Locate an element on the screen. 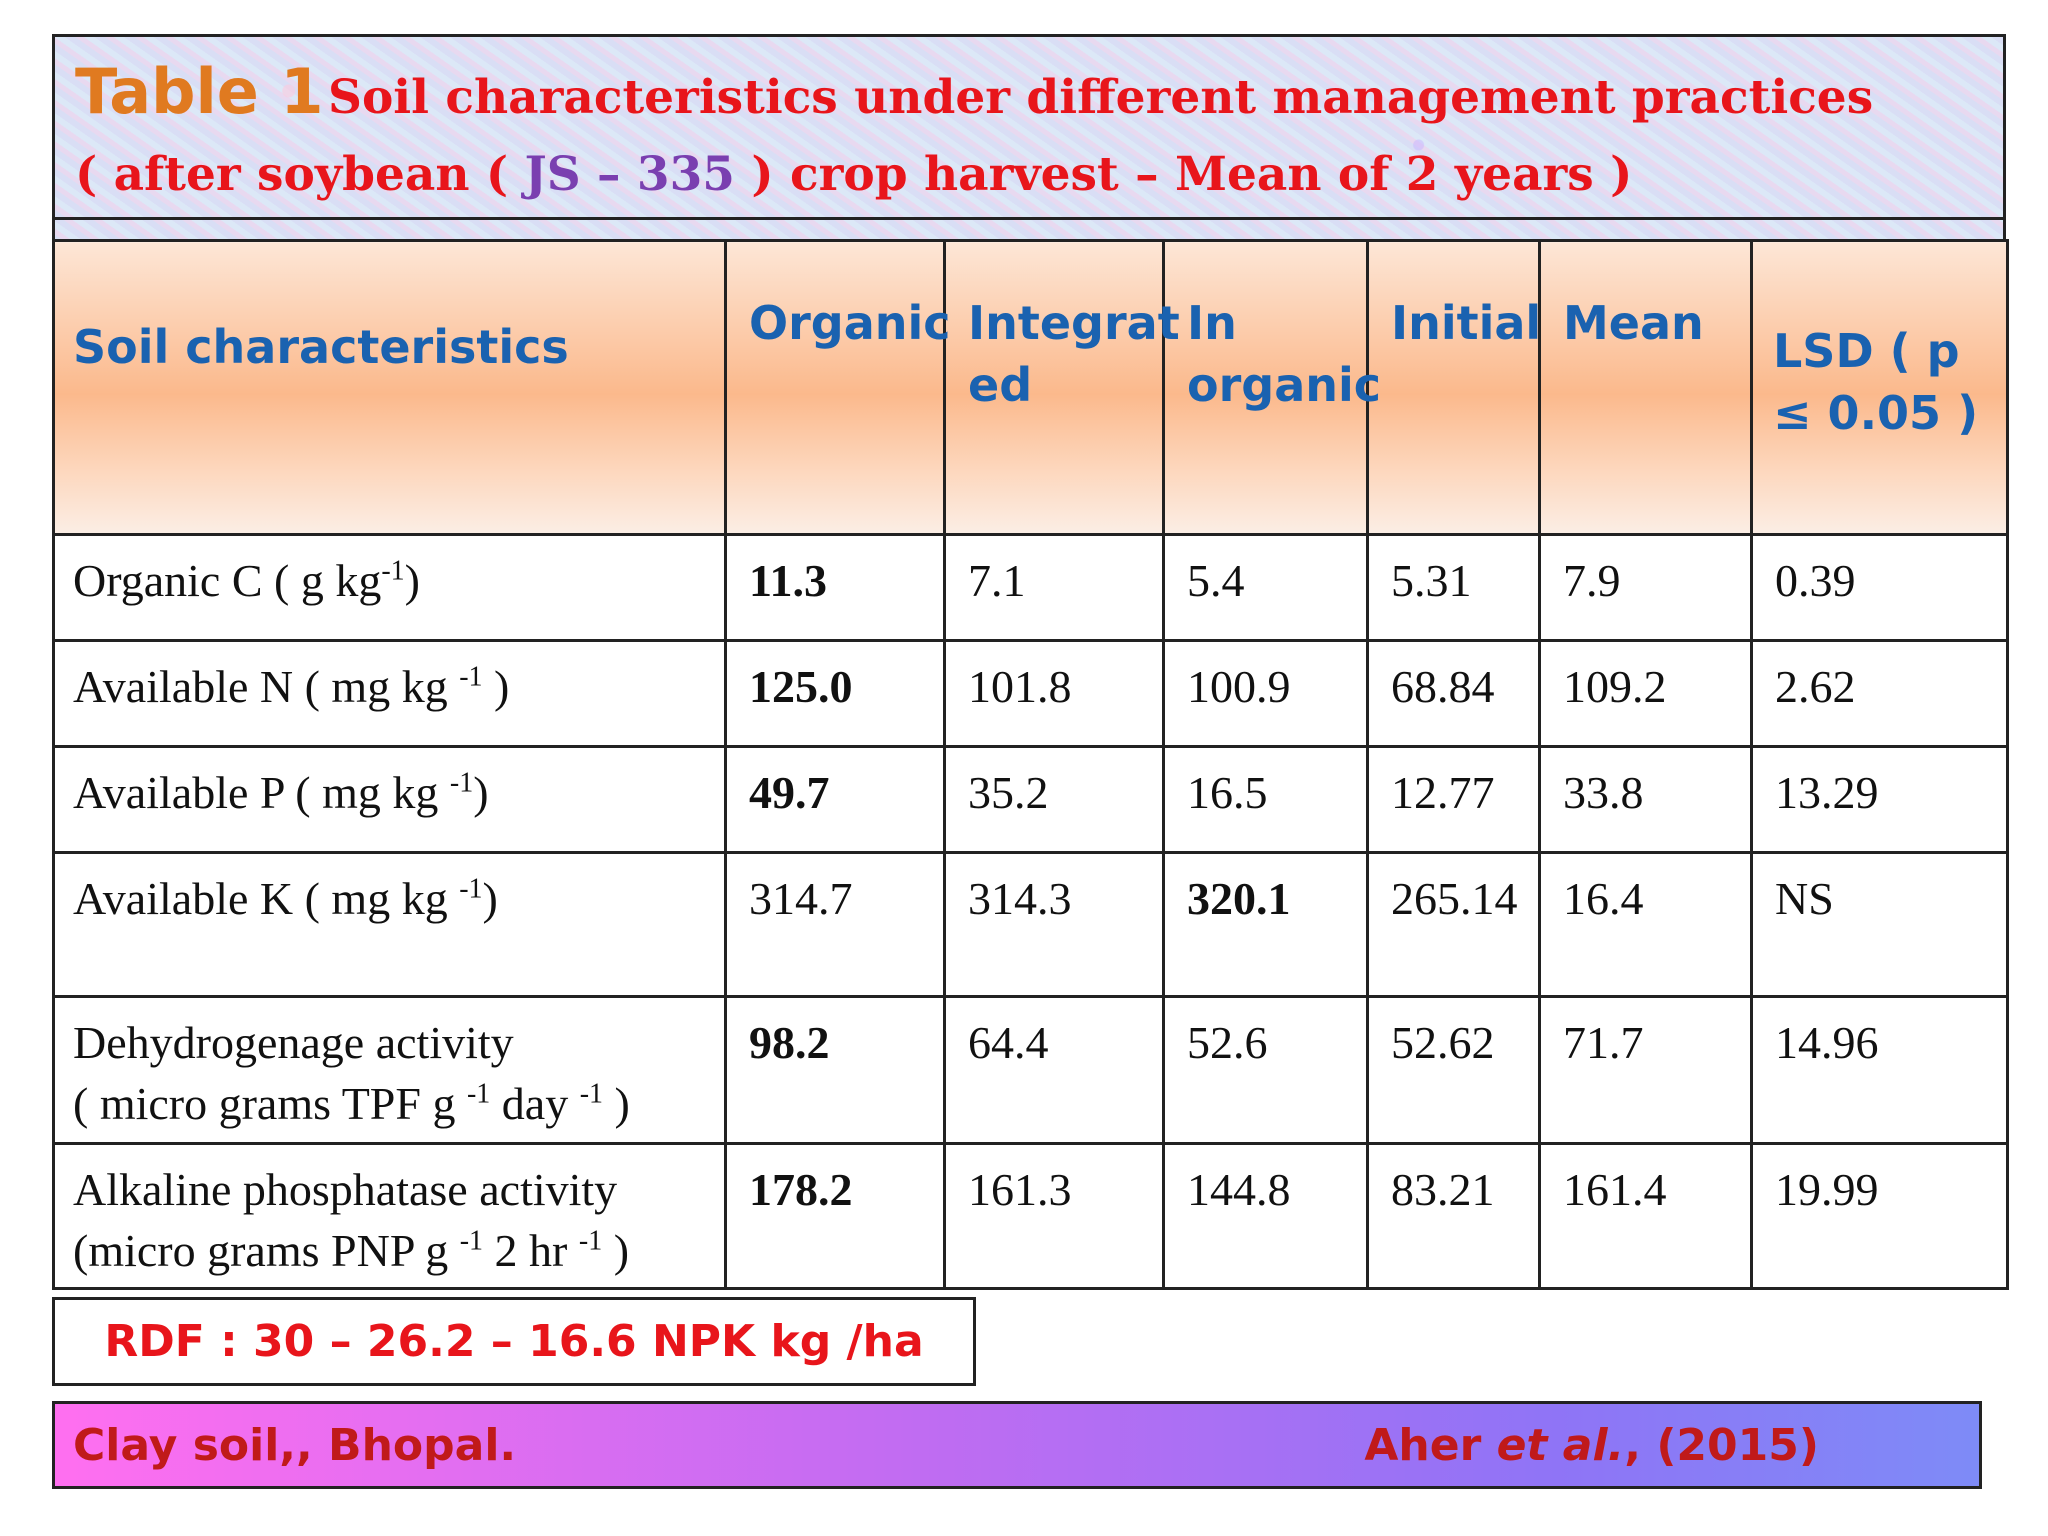 The width and height of the screenshot is (2048, 1536). cell-integrated: 64.4 is located at coordinates (1054, 1070).